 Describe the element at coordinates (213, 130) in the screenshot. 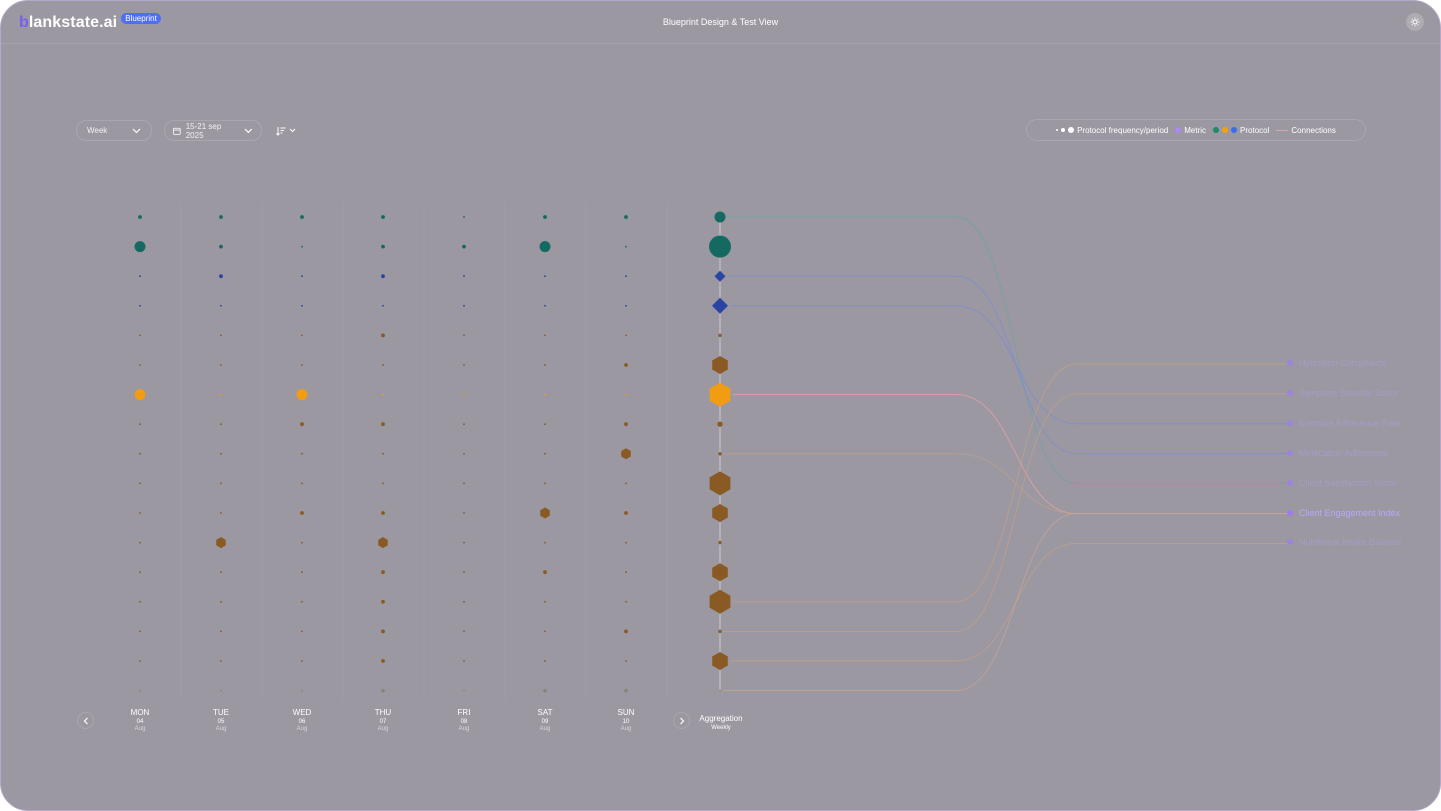

I see `date-range-picker: 15-21 sep 2025` at that location.